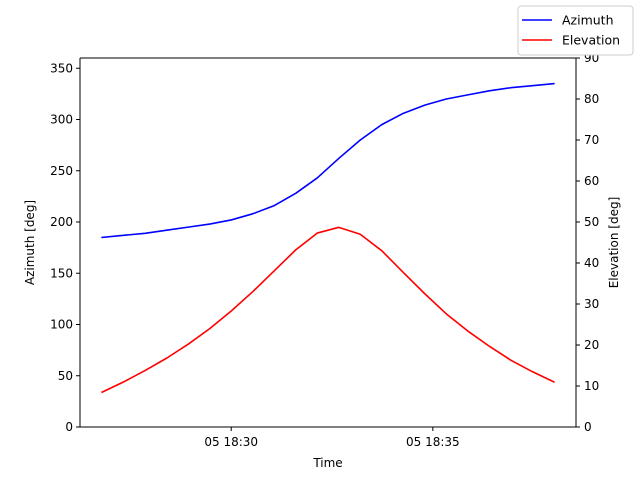 This screenshot has height=480, width=640. Describe the element at coordinates (614, 243) in the screenshot. I see `right-axis-label: Elevation [deg]` at that location.